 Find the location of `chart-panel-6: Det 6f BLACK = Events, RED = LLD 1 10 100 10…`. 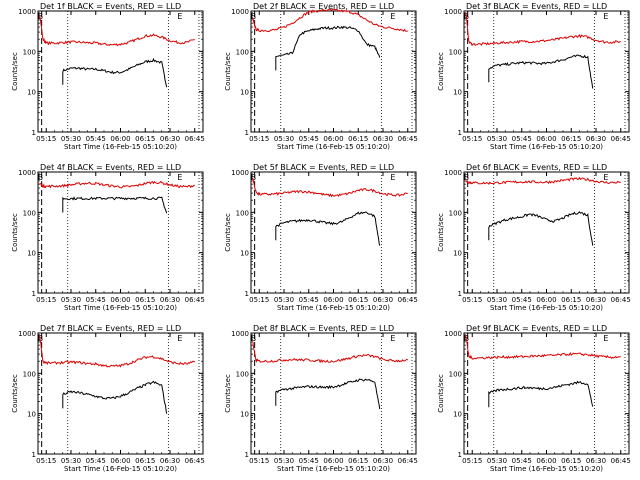

chart-panel-6: Det 6f BLACK = Events, RED = LLD 1 10 100 10… is located at coordinates (534, 237).